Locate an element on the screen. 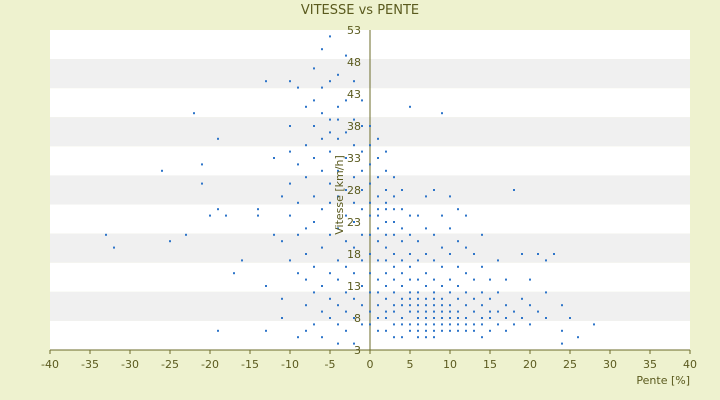 The image size is (720, 400). y-axis-title: Vitesse [km/h] is located at coordinates (339, 195).